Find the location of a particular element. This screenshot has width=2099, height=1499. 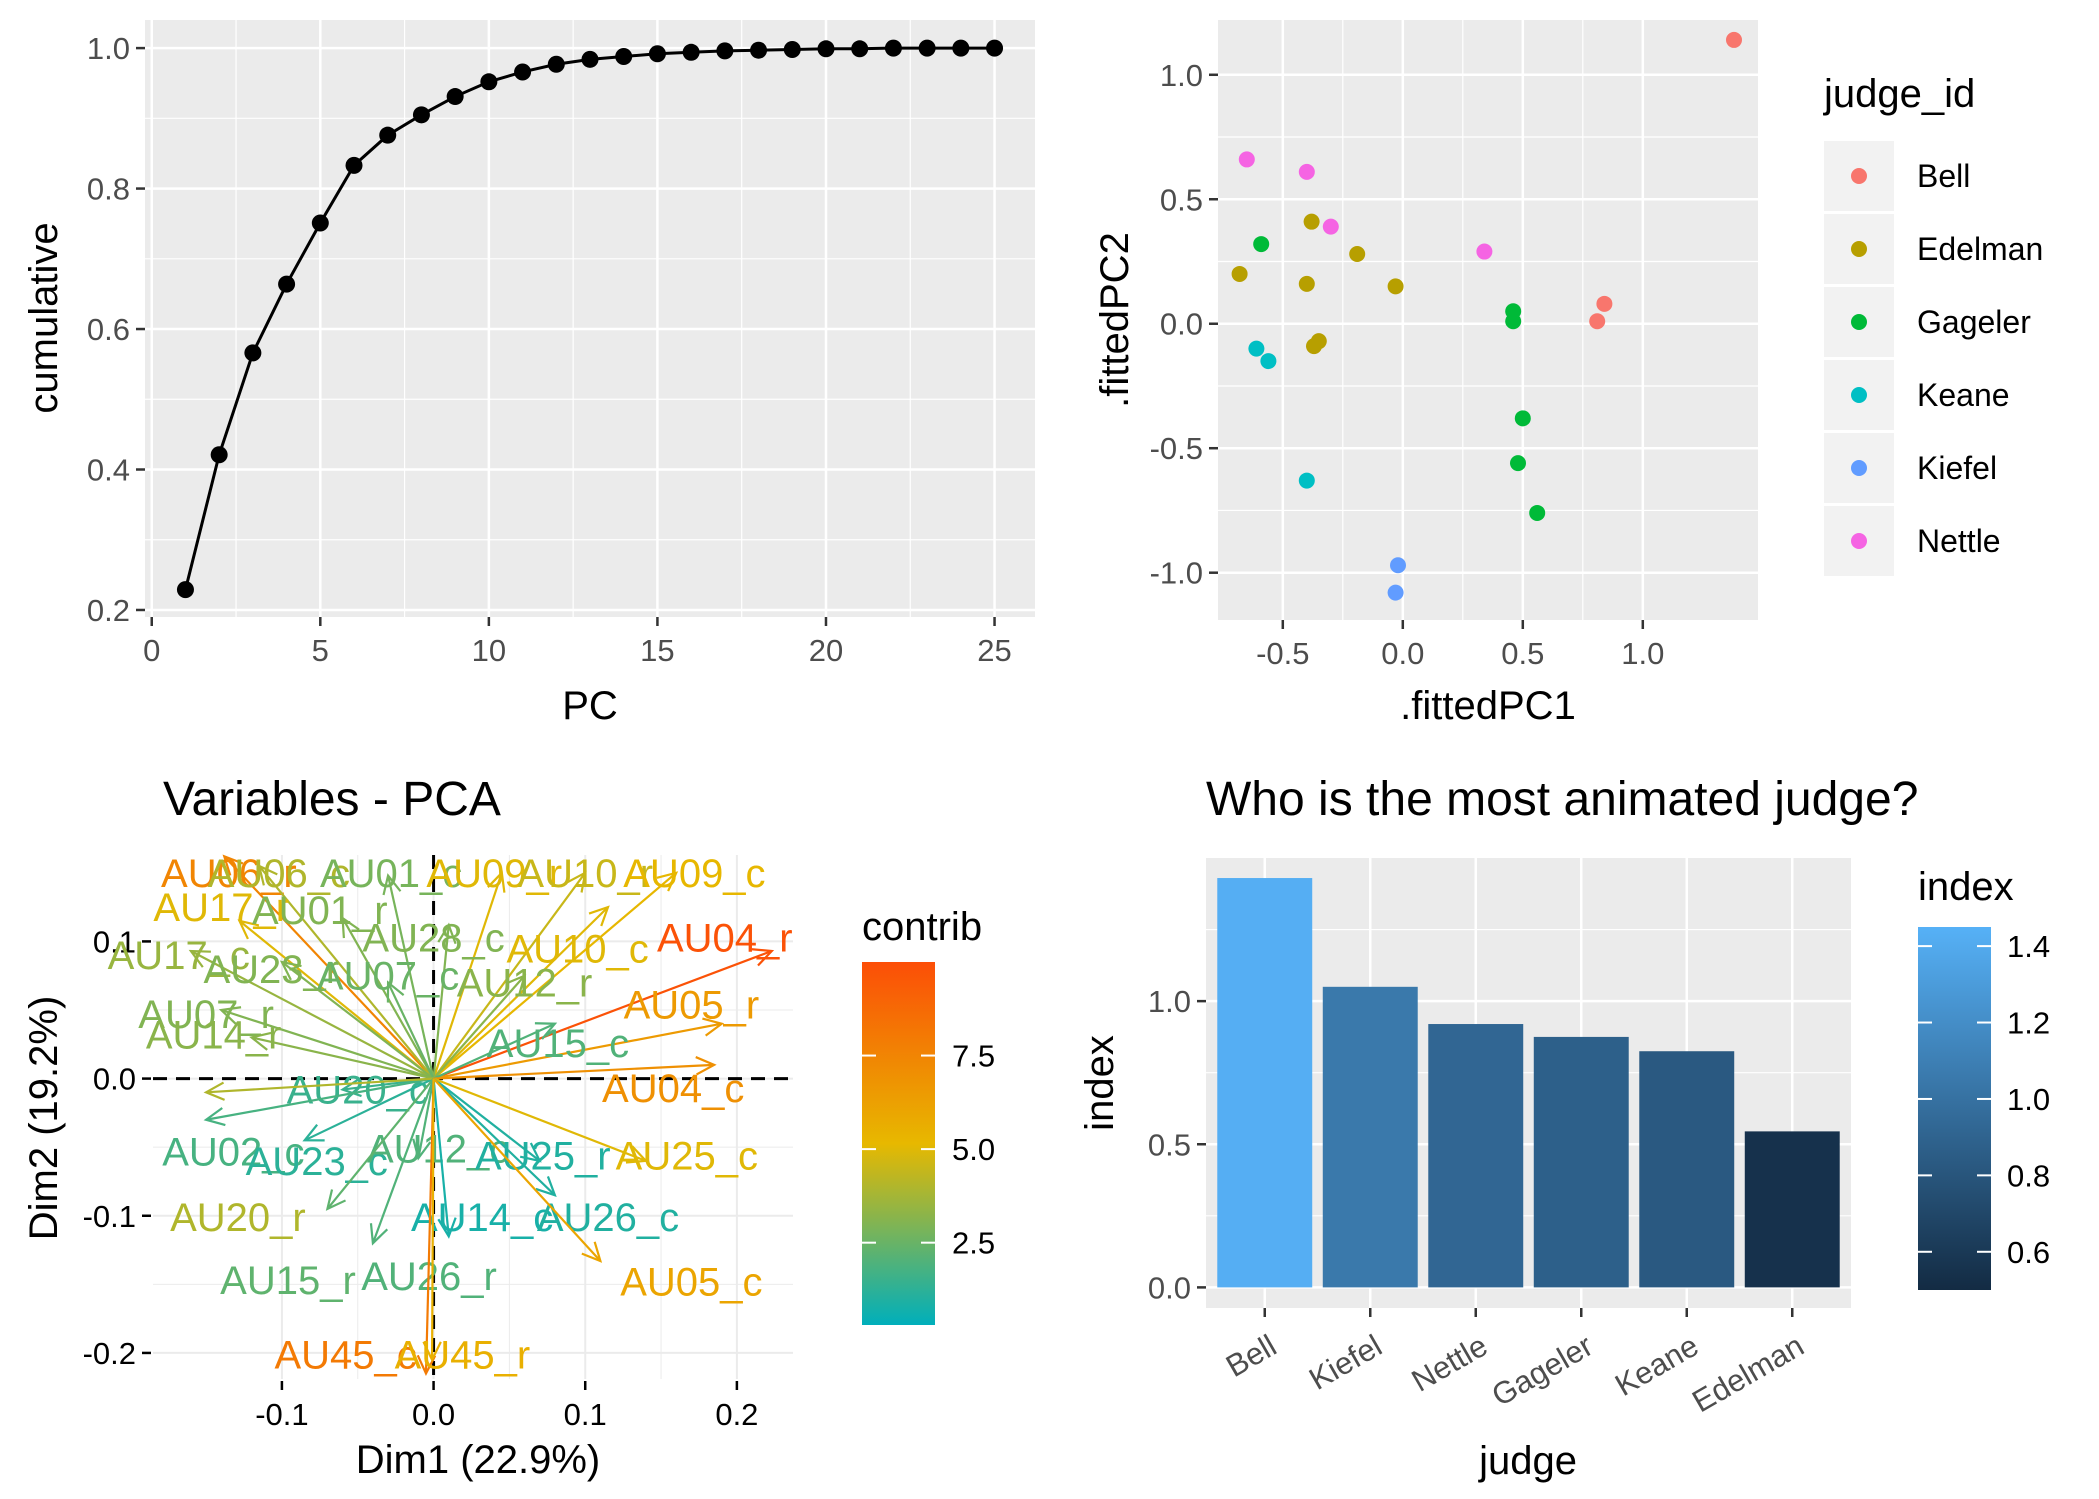

arrow-label: AU10_r is located at coordinates (585, 874).